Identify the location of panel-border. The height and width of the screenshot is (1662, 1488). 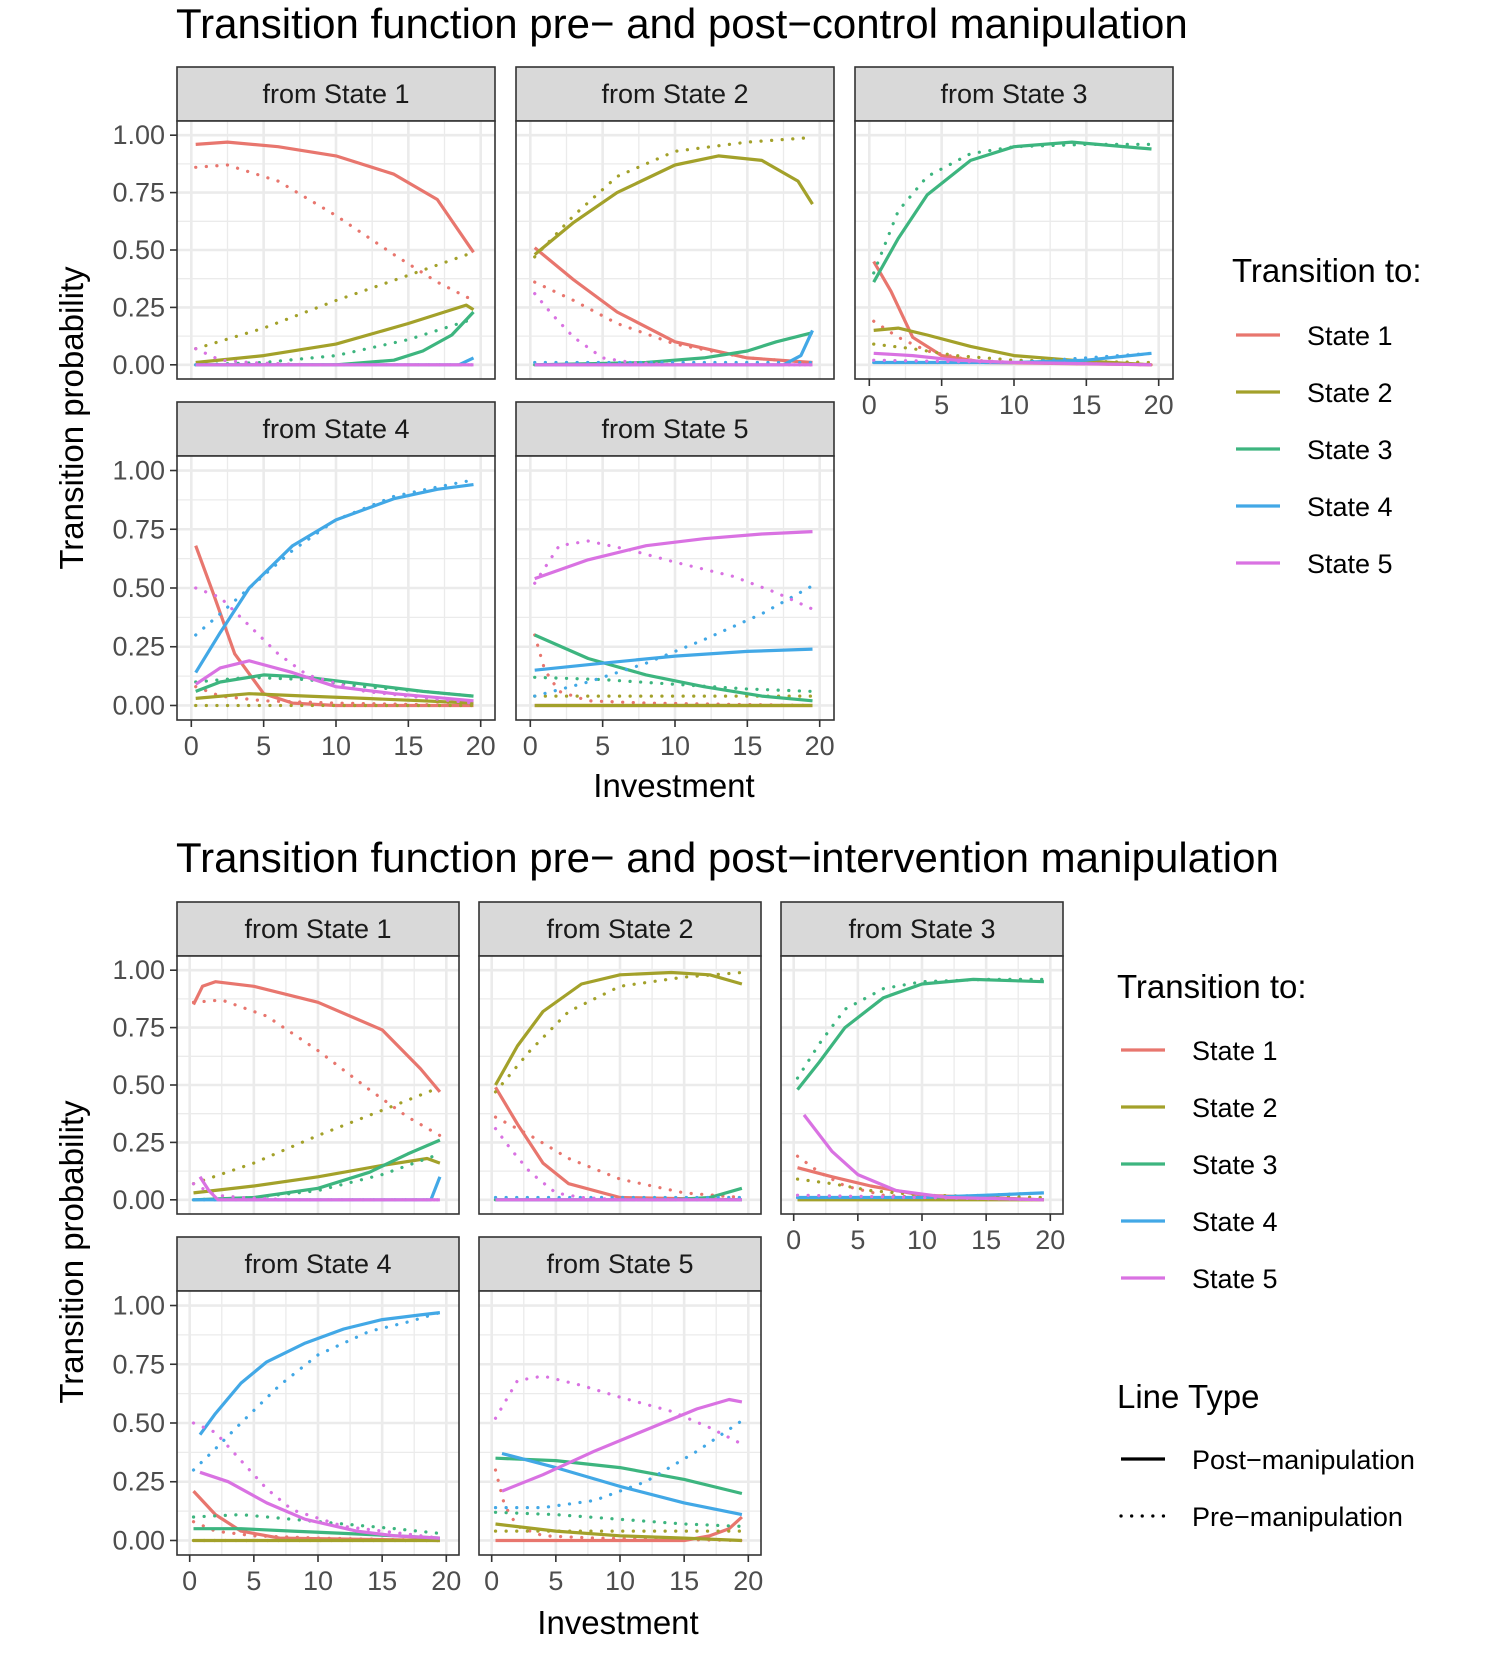
(620, 1085).